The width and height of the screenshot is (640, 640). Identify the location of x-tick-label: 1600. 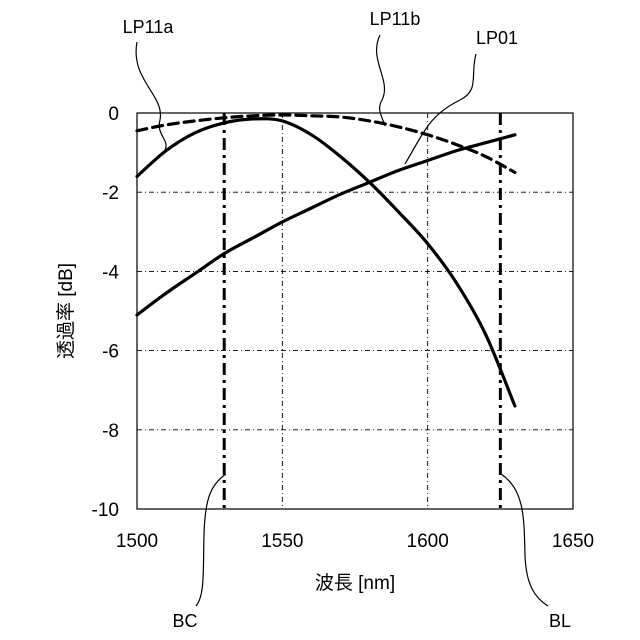
(428, 541).